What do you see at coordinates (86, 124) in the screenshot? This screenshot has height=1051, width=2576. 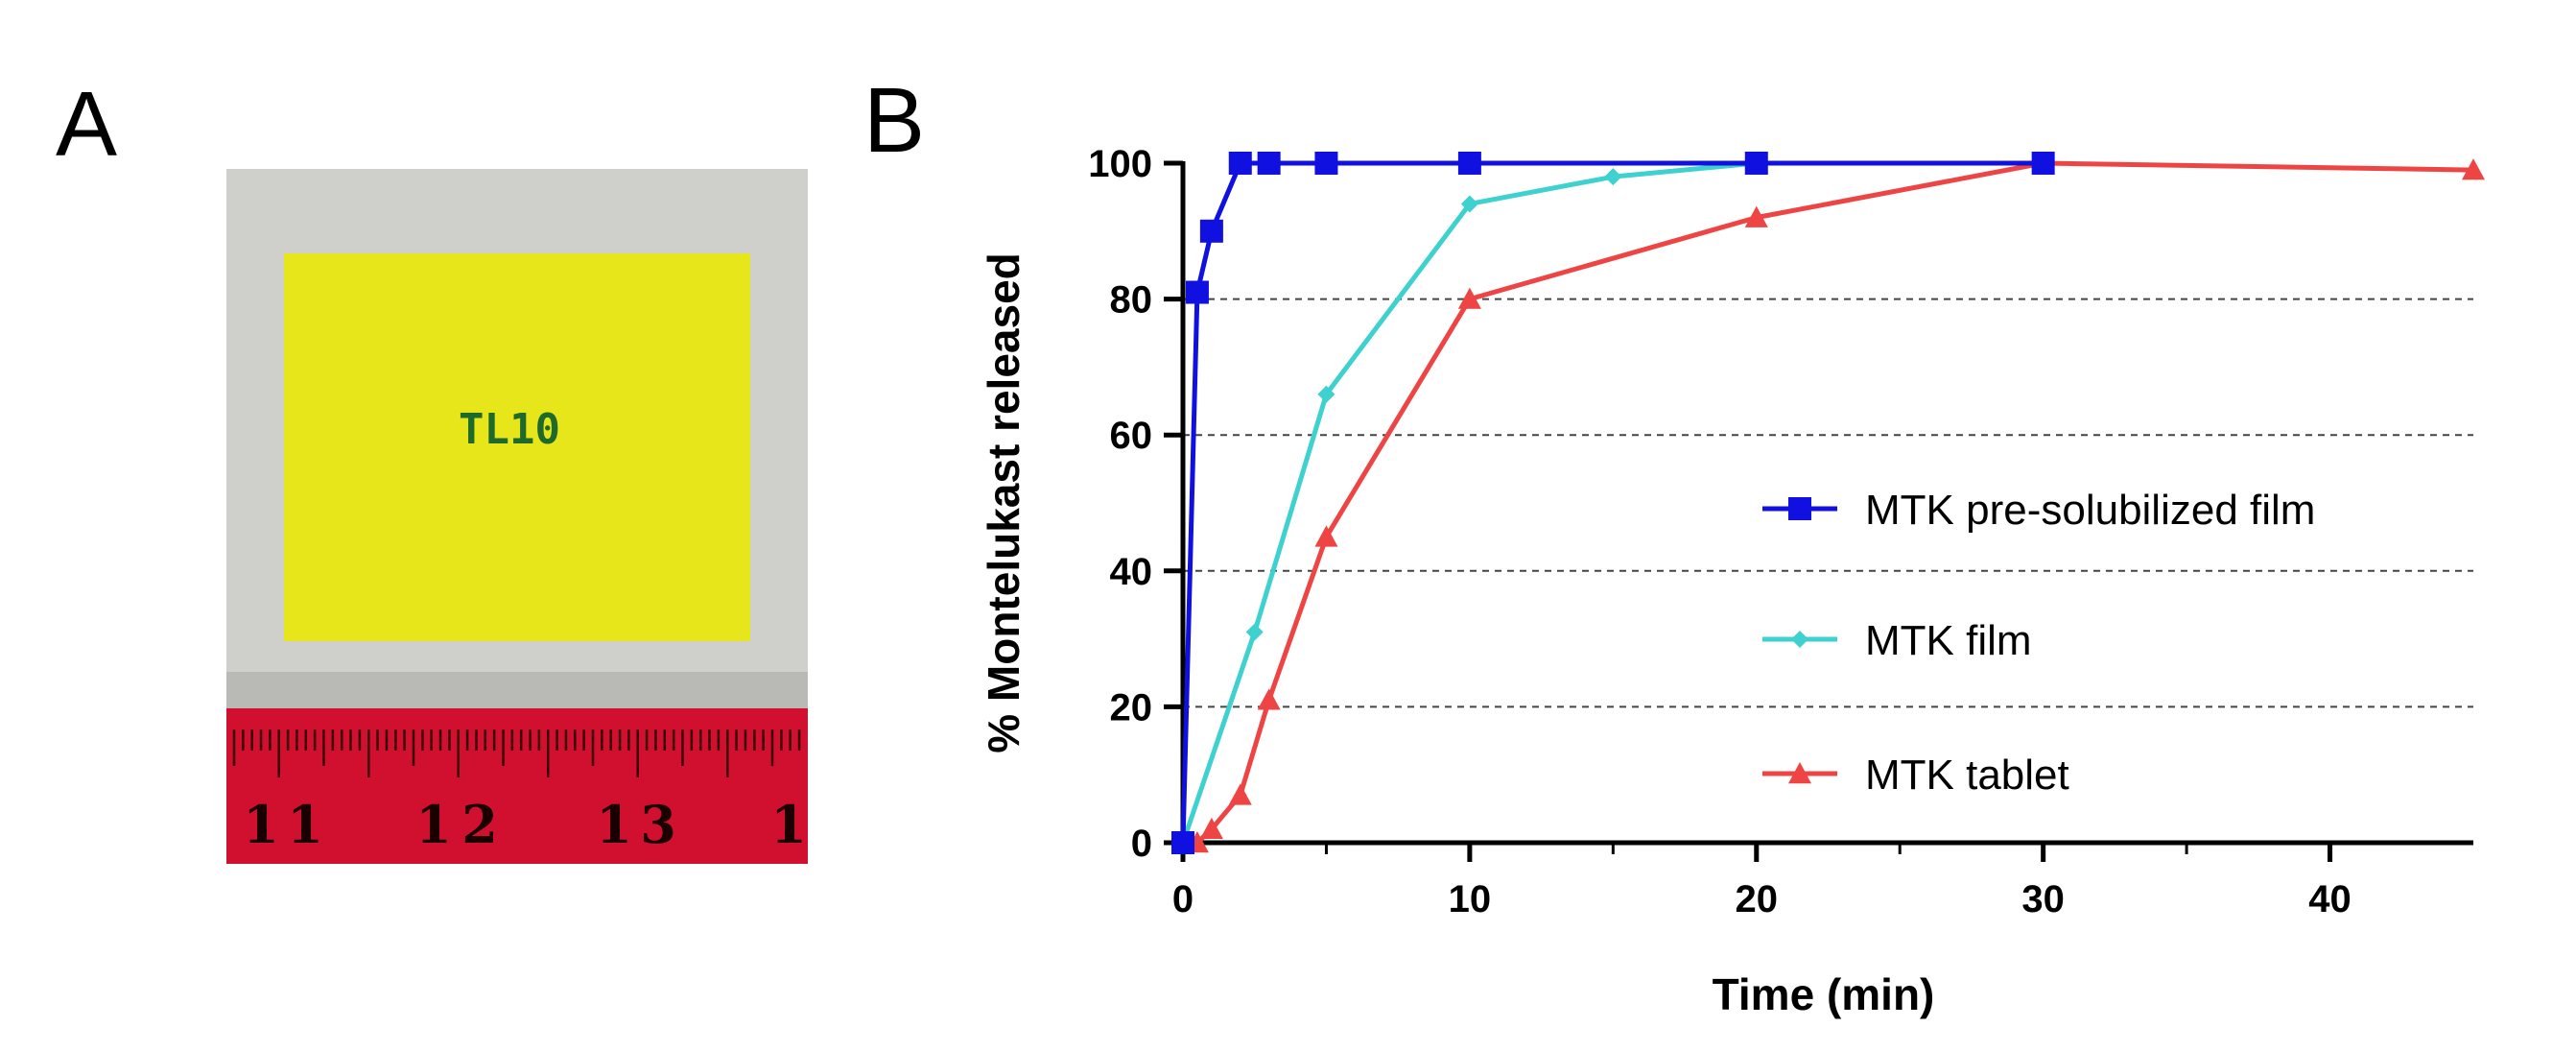 I see `panel-a-label: A` at bounding box center [86, 124].